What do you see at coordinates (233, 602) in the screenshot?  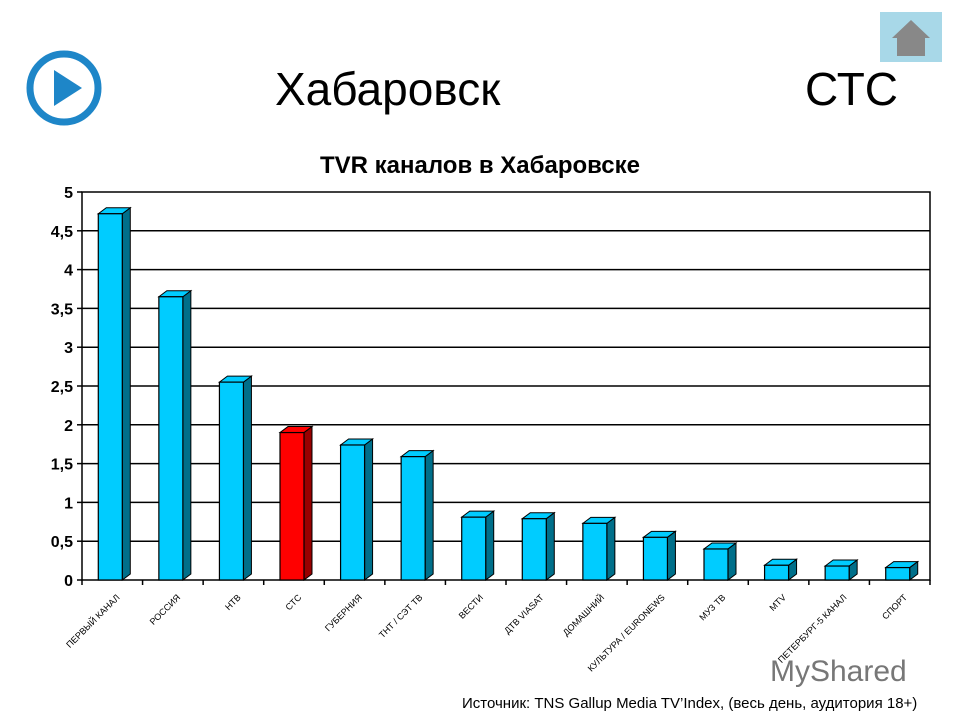 I see `x-tick-label: НТВ` at bounding box center [233, 602].